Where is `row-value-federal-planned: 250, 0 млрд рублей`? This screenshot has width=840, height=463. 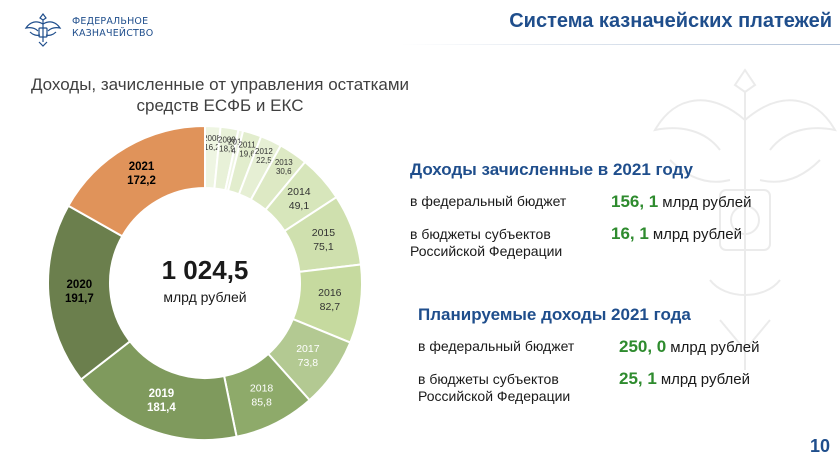 row-value-federal-planned: 250, 0 млрд рублей is located at coordinates (689, 347).